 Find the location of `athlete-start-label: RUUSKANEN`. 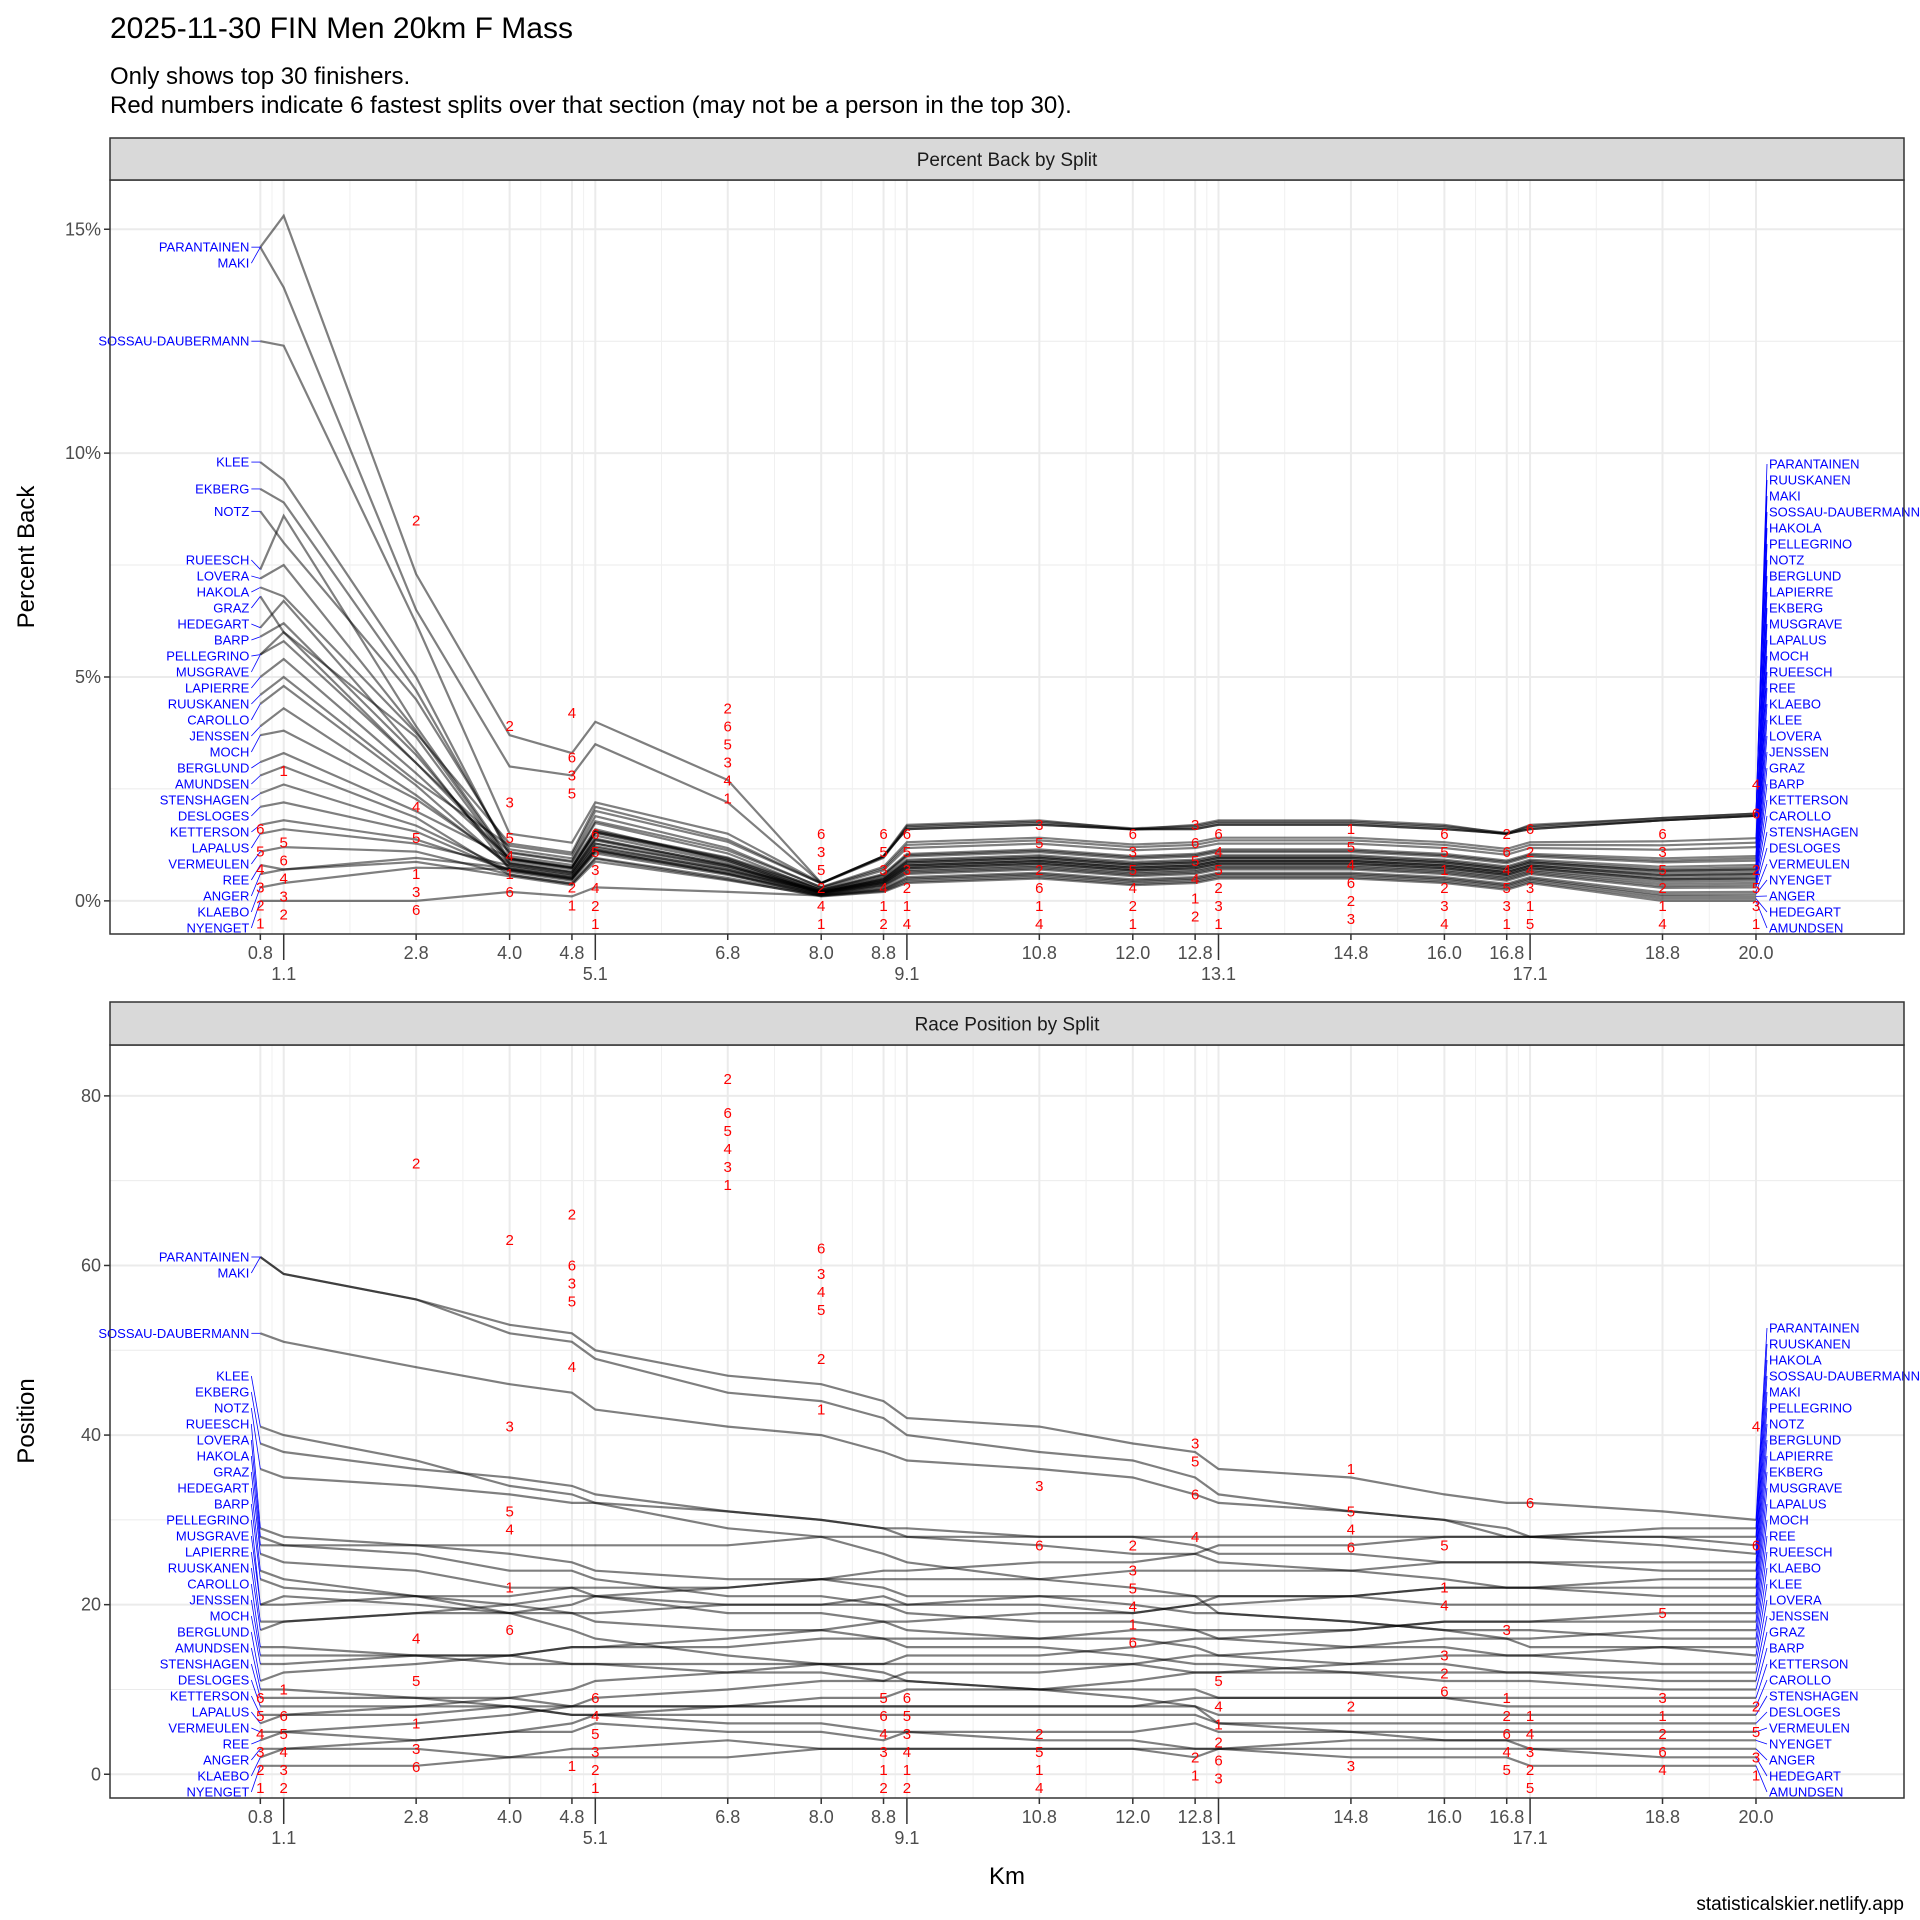

athlete-start-label: RUUSKANEN is located at coordinates (209, 704).